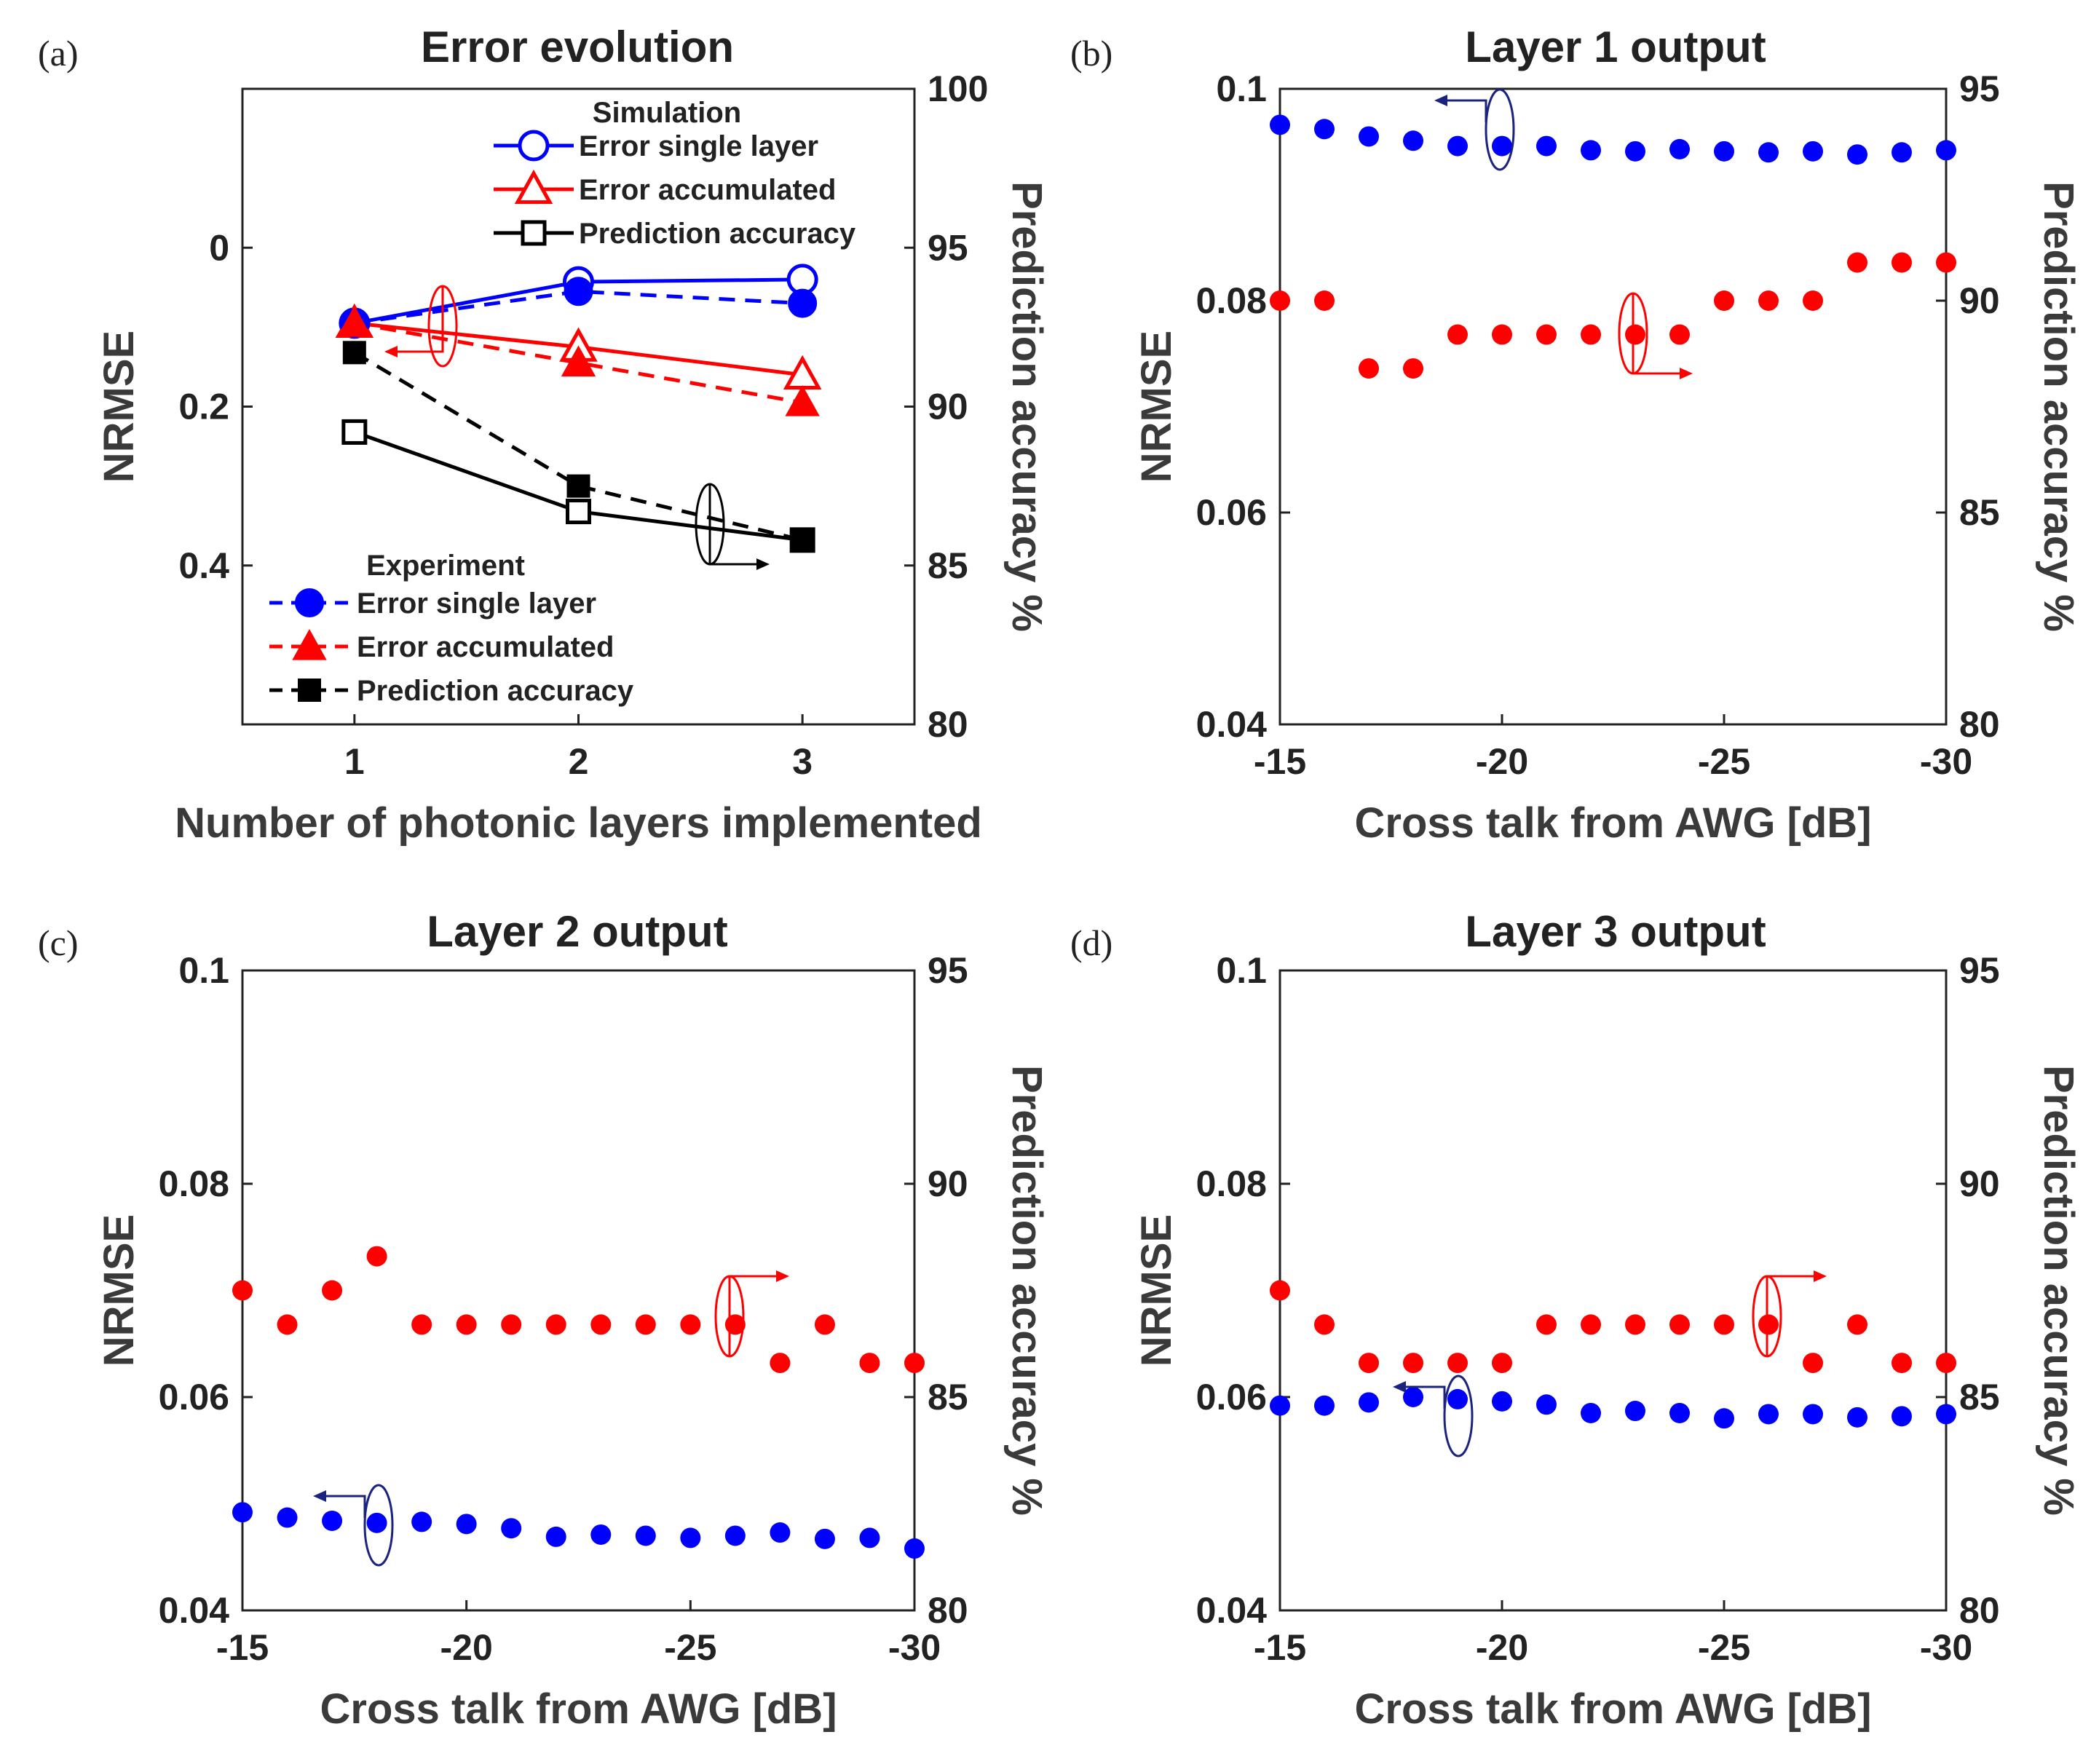  I want to click on panel-label-c: (c), so click(59, 943).